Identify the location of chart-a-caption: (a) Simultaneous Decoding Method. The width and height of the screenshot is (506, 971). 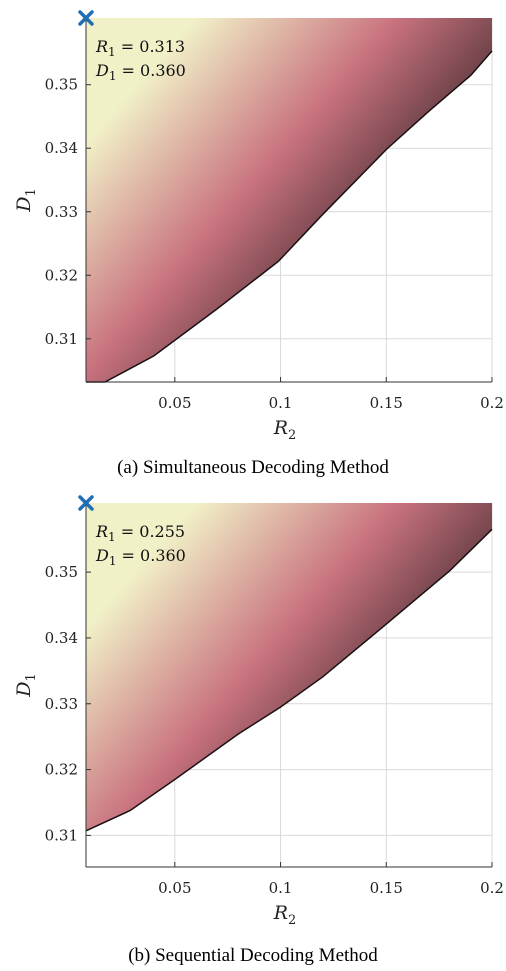
(253, 467).